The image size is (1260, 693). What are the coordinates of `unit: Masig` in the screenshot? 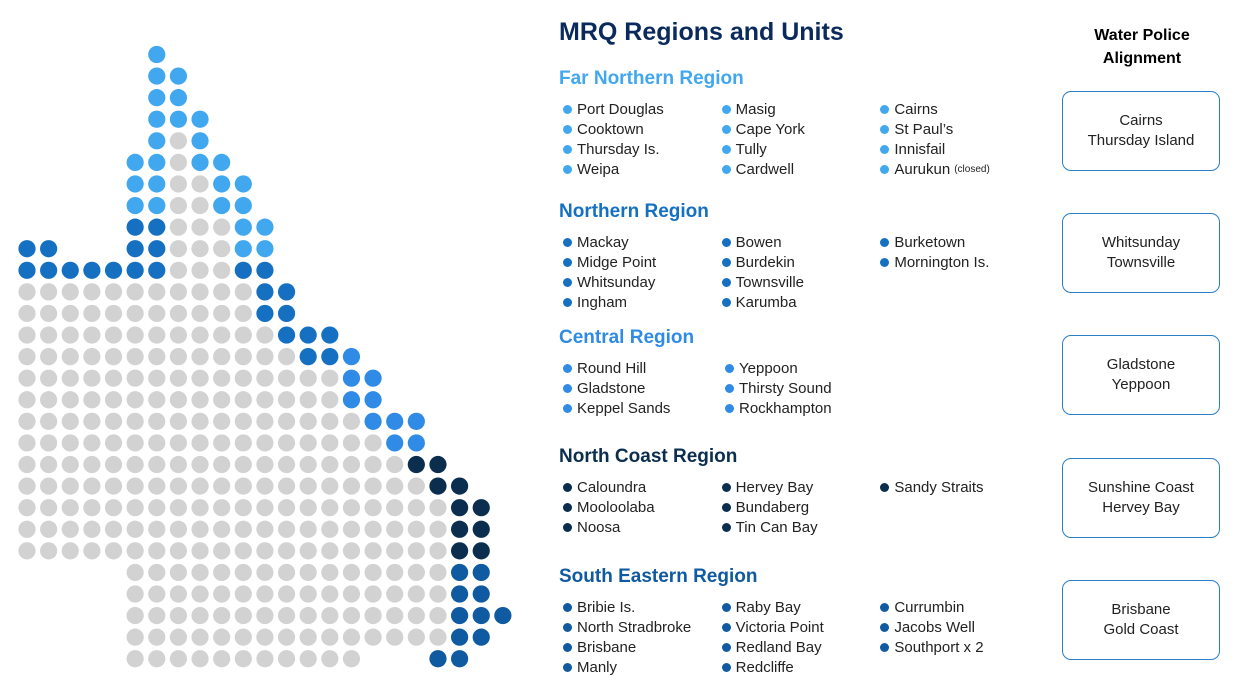 It's located at (801, 109).